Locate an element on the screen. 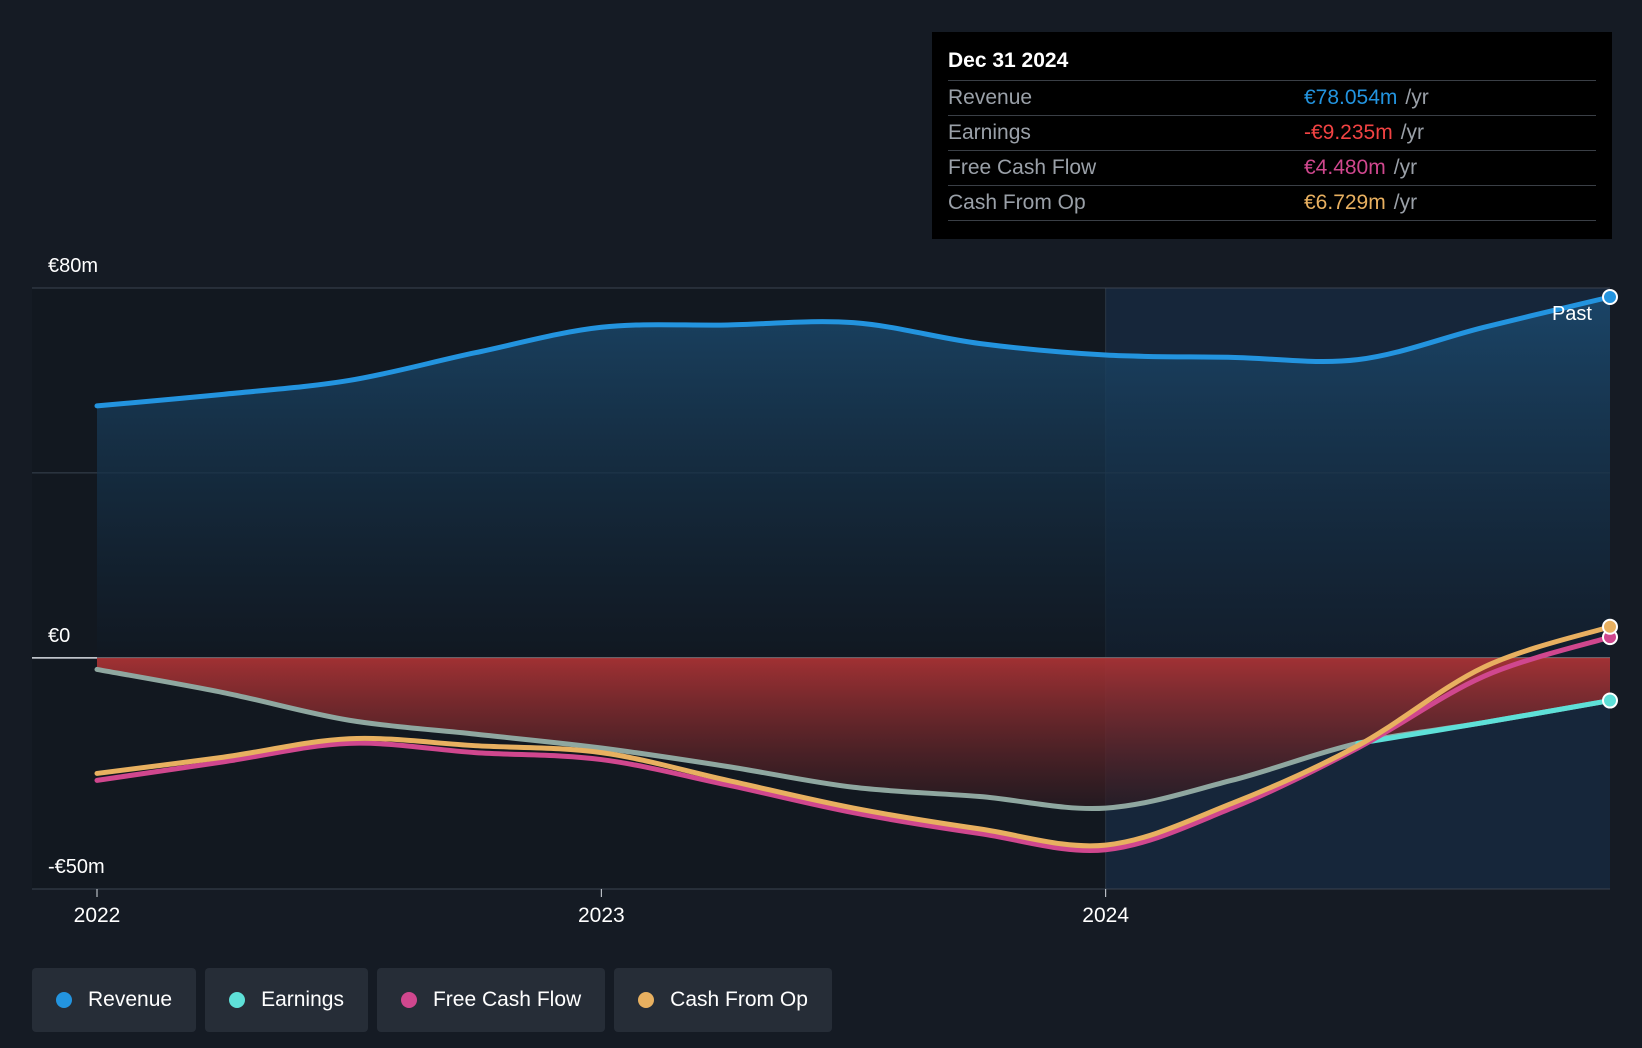  tooltip-row-label: Cash From Op is located at coordinates (1017, 202).